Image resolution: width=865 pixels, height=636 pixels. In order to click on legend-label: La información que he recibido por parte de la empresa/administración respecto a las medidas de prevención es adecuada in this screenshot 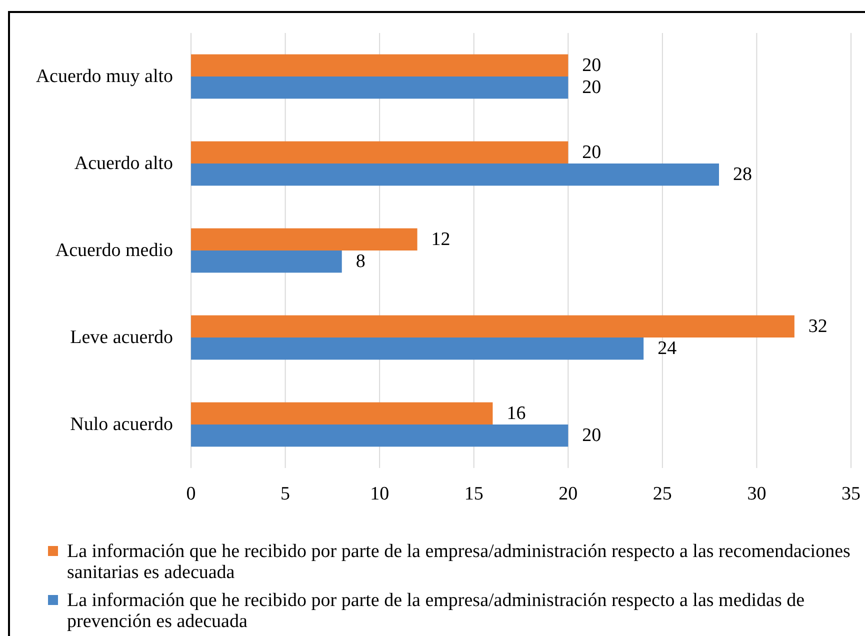, I will do `click(436, 611)`.